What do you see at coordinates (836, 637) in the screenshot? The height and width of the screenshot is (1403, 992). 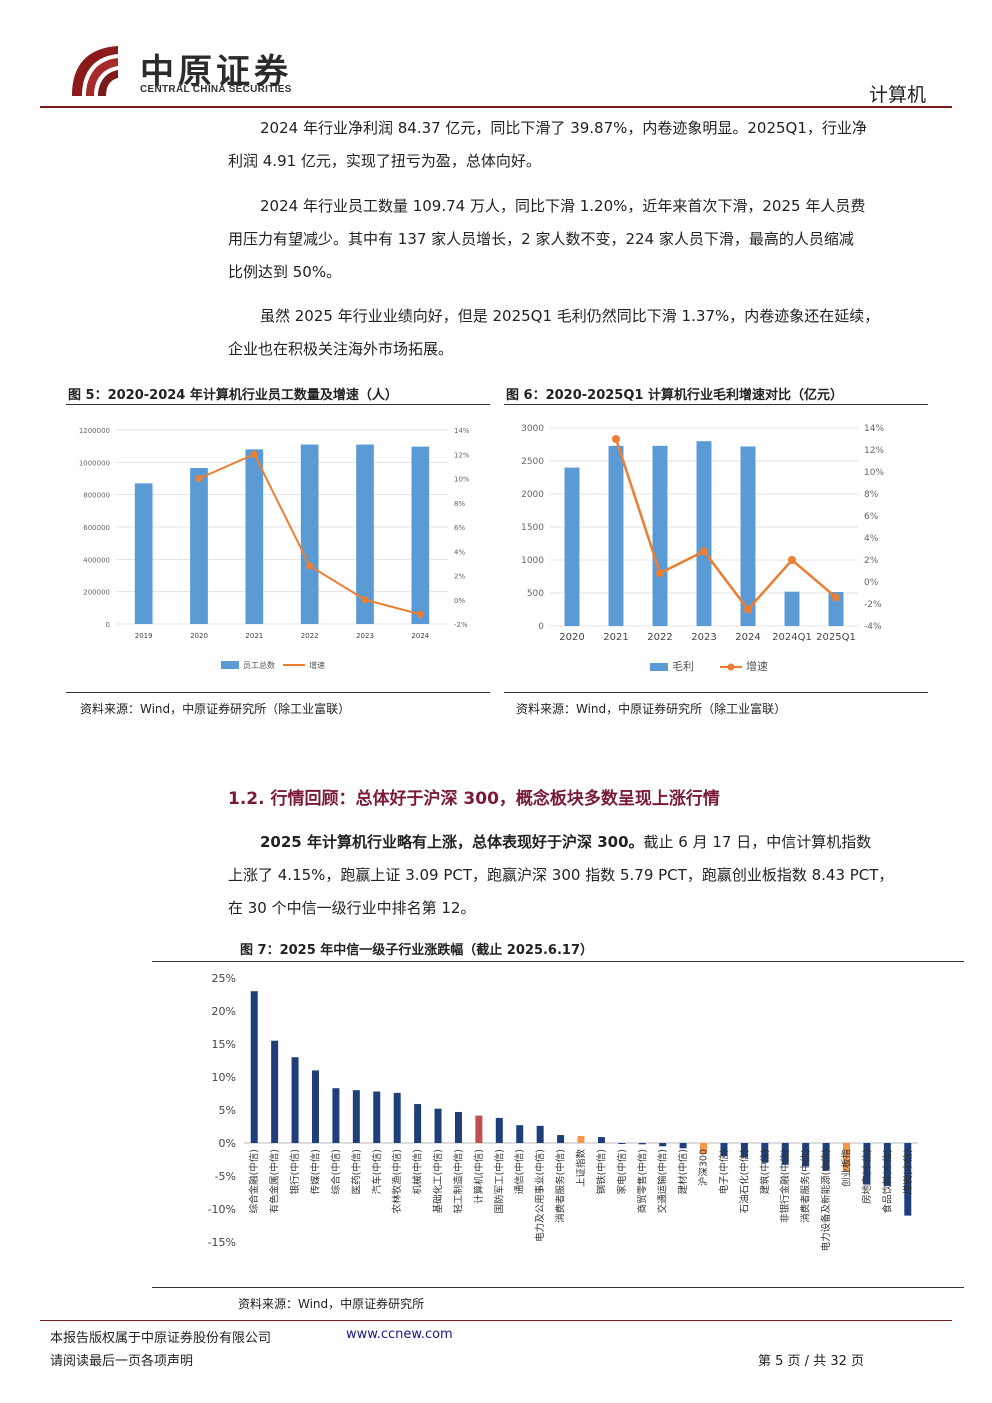 I see `x-tick-label: 2025Q1` at bounding box center [836, 637].